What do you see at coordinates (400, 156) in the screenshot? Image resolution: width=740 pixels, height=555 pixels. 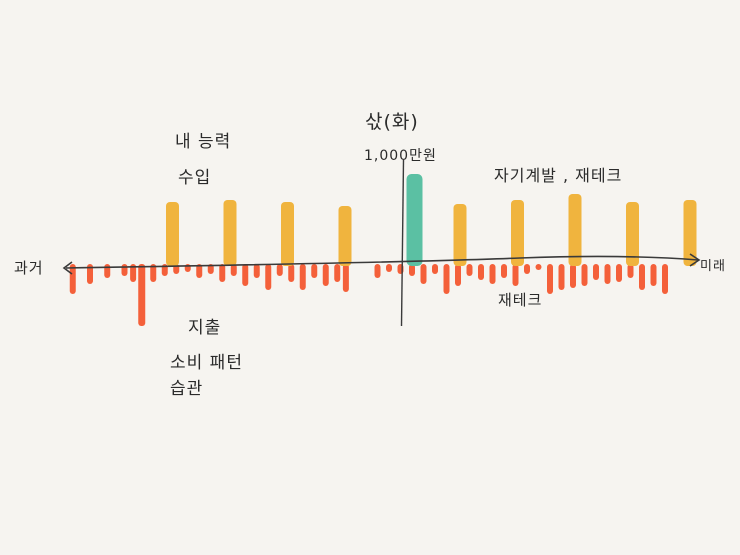 I see `debt-amount-label: 1,000만원` at bounding box center [400, 156].